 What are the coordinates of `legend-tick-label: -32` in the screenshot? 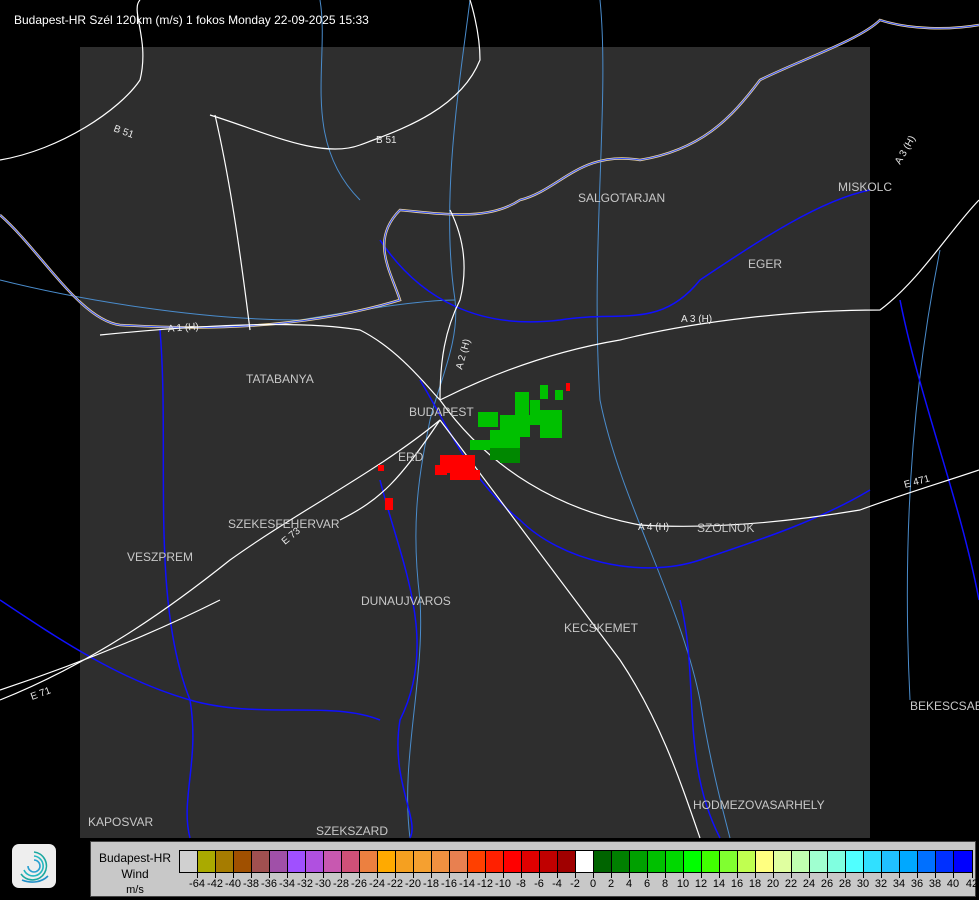 It's located at (305, 884).